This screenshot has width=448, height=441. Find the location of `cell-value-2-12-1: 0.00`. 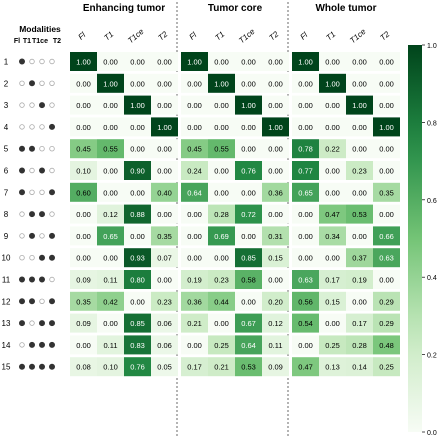

cell-value-2-12-1: 0.00 is located at coordinates (332, 323).